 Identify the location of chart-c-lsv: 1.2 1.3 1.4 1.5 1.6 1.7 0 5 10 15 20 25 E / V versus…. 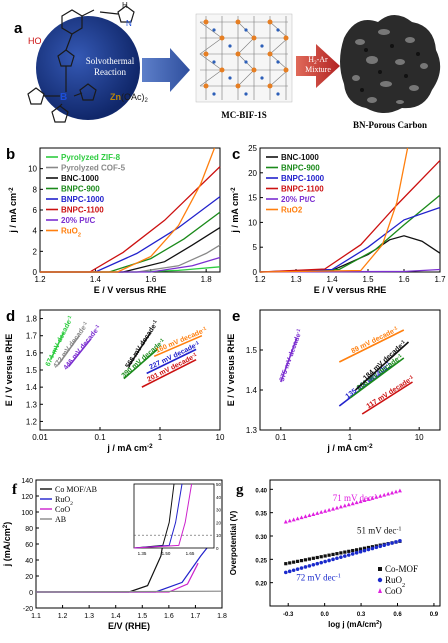
(338, 219).